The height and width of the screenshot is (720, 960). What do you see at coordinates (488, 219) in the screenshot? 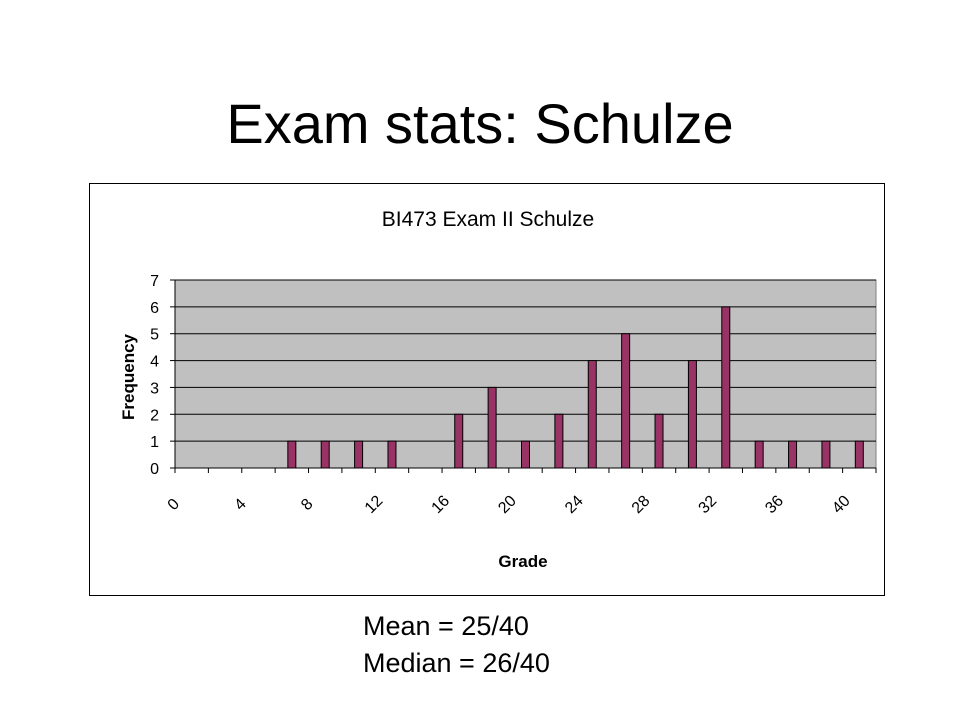
I see `chart-title: BI473 Exam II Schulze` at bounding box center [488, 219].